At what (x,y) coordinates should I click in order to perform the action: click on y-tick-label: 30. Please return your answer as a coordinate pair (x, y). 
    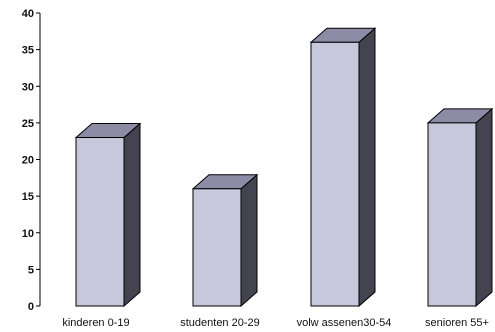
    Looking at the image, I should click on (28, 87).